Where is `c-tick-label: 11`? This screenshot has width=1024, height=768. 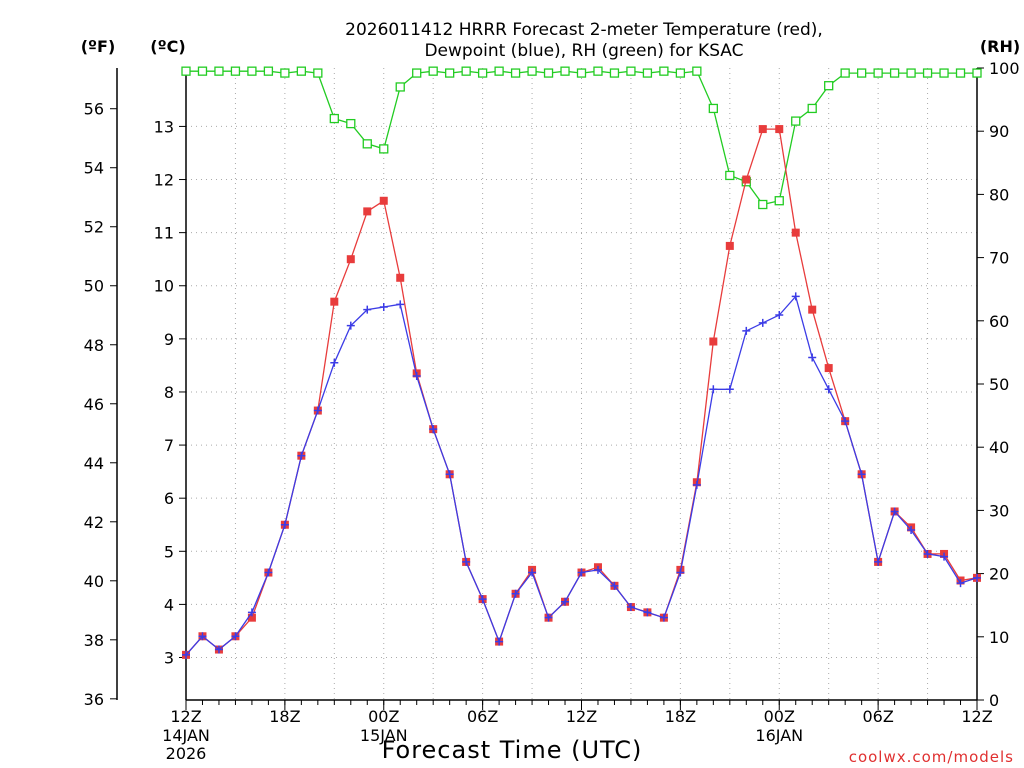
c-tick-label: 11 is located at coordinates (164, 233).